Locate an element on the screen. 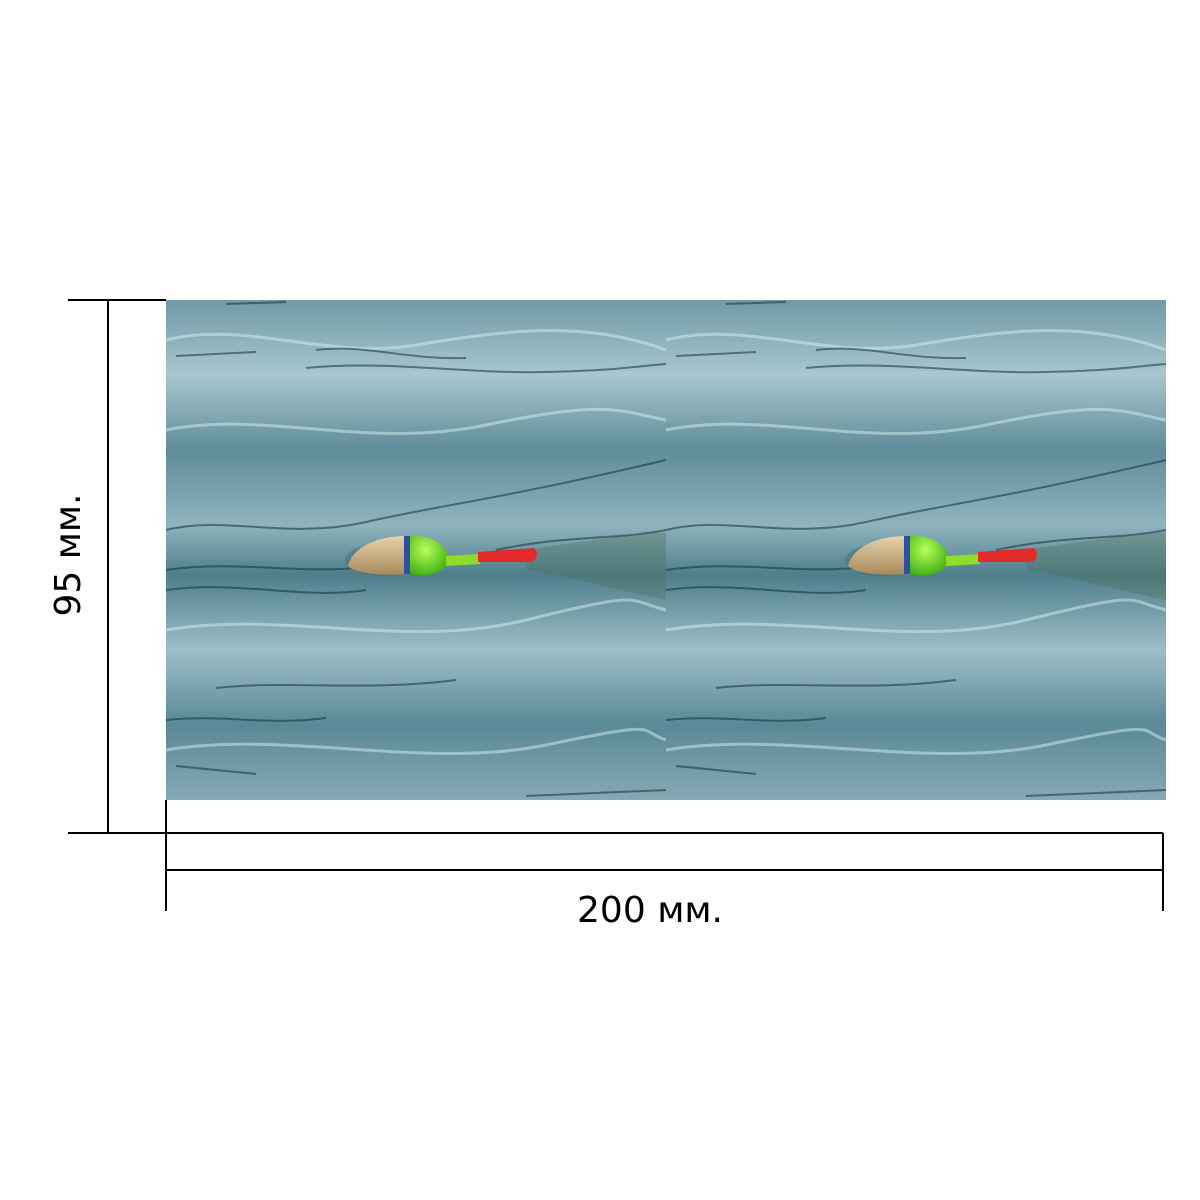 The height and width of the screenshot is (1200, 1200). height-label: 95 мм. is located at coordinates (68, 554).